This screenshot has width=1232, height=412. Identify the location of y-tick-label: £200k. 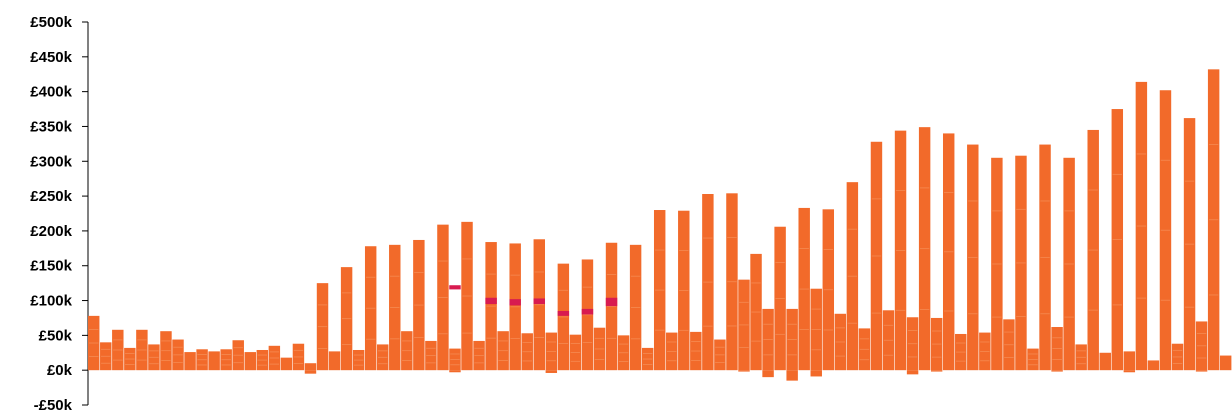
(51, 231).